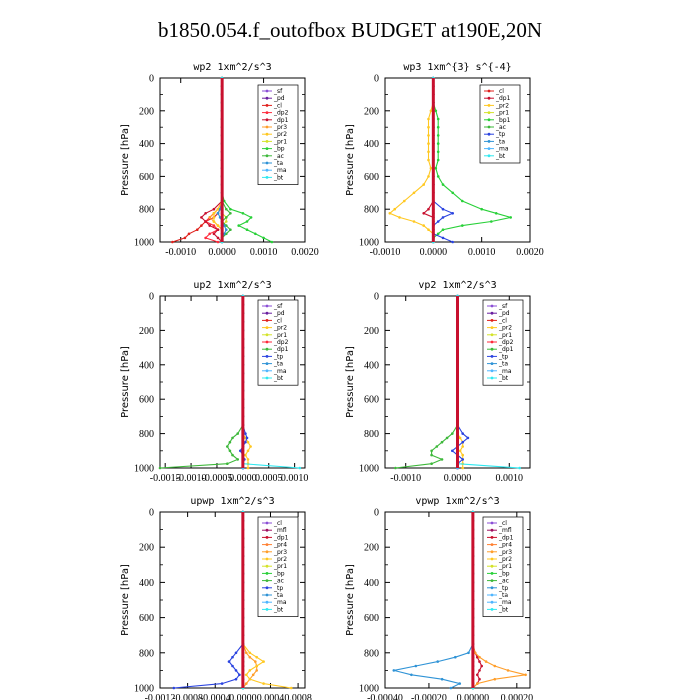 Image resolution: width=700 pixels, height=700 pixels. What do you see at coordinates (506, 349) in the screenshot?
I see `legend-label: _dp1` at bounding box center [506, 349].